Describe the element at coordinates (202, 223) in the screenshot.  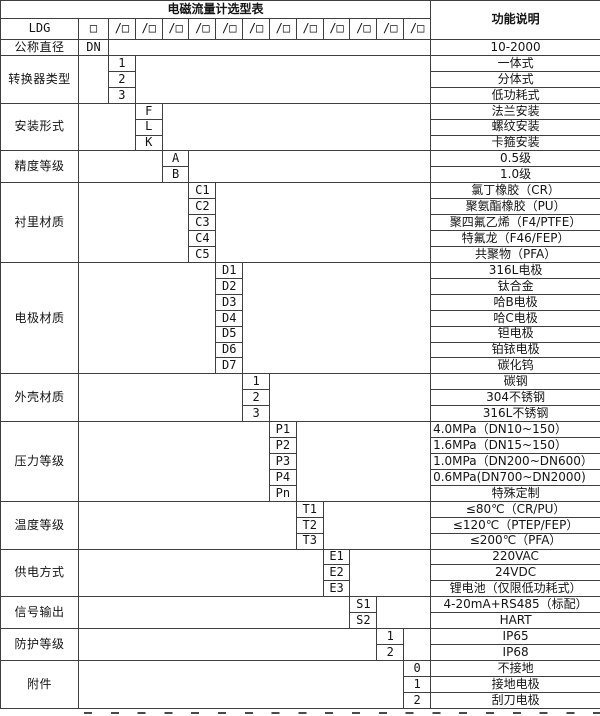
I see `option-code-cell: C3` at that location.